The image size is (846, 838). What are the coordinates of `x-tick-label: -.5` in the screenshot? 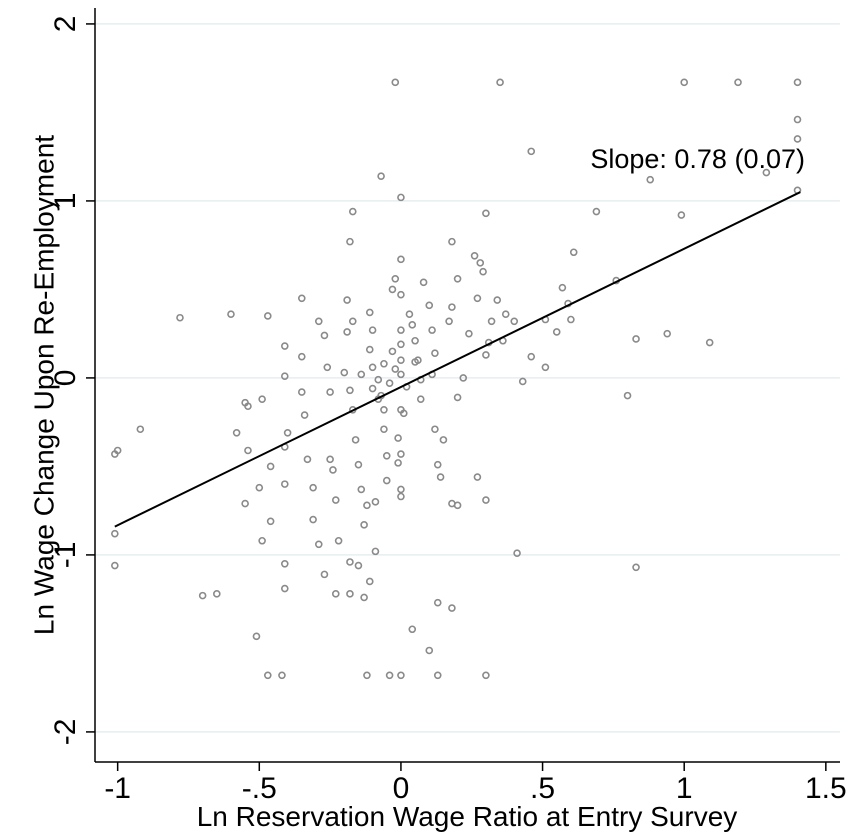 It's located at (259, 788).